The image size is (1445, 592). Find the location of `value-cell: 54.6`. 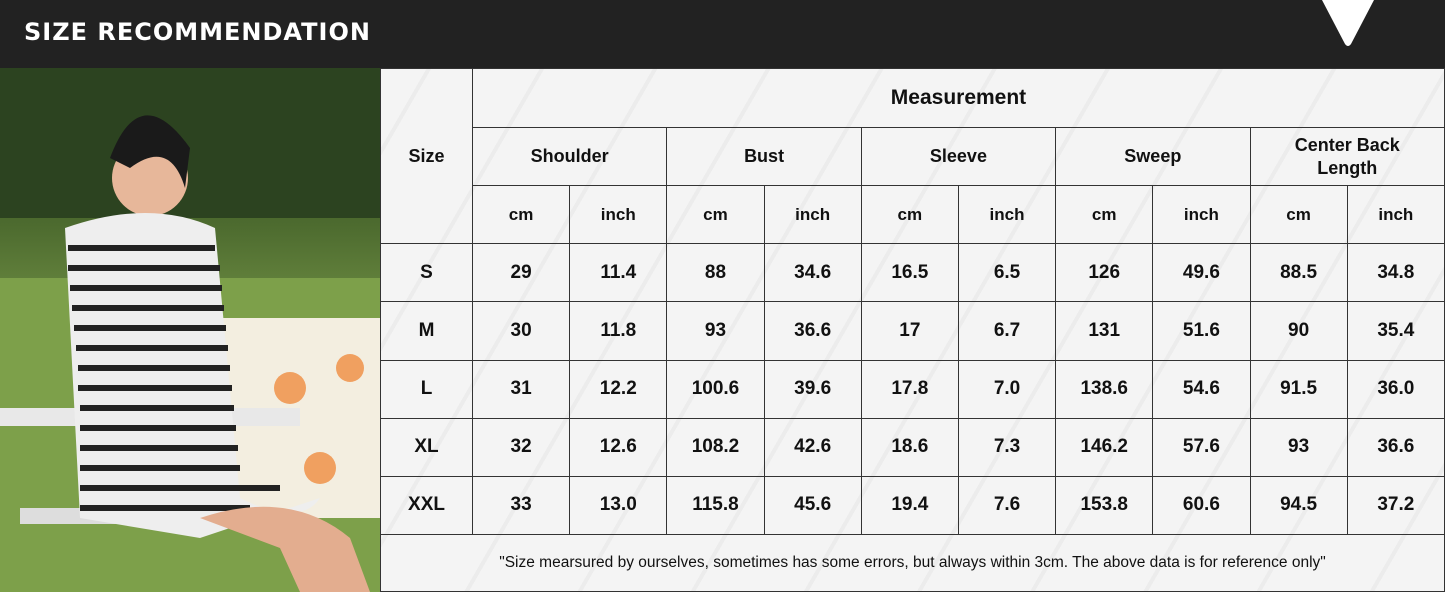

value-cell: 54.6 is located at coordinates (1201, 389).